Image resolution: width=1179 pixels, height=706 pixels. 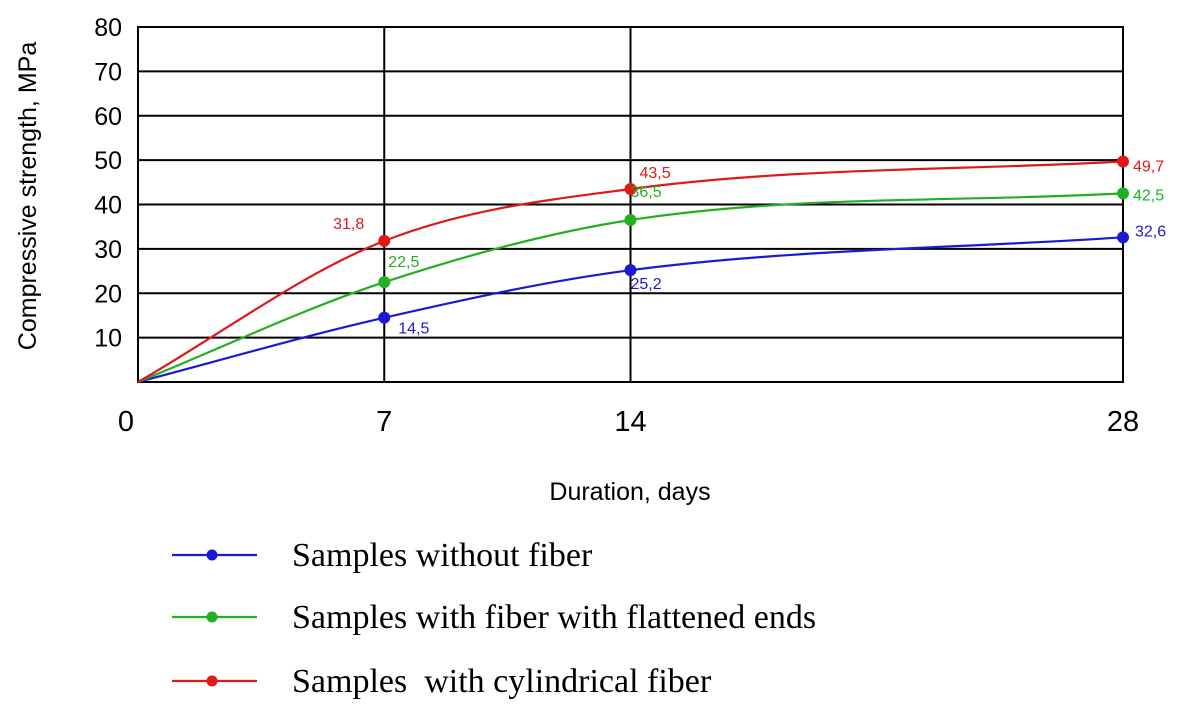 I want to click on y-tick-labels: 10 20 30 40 50 60 70 80, so click(x=108, y=183).